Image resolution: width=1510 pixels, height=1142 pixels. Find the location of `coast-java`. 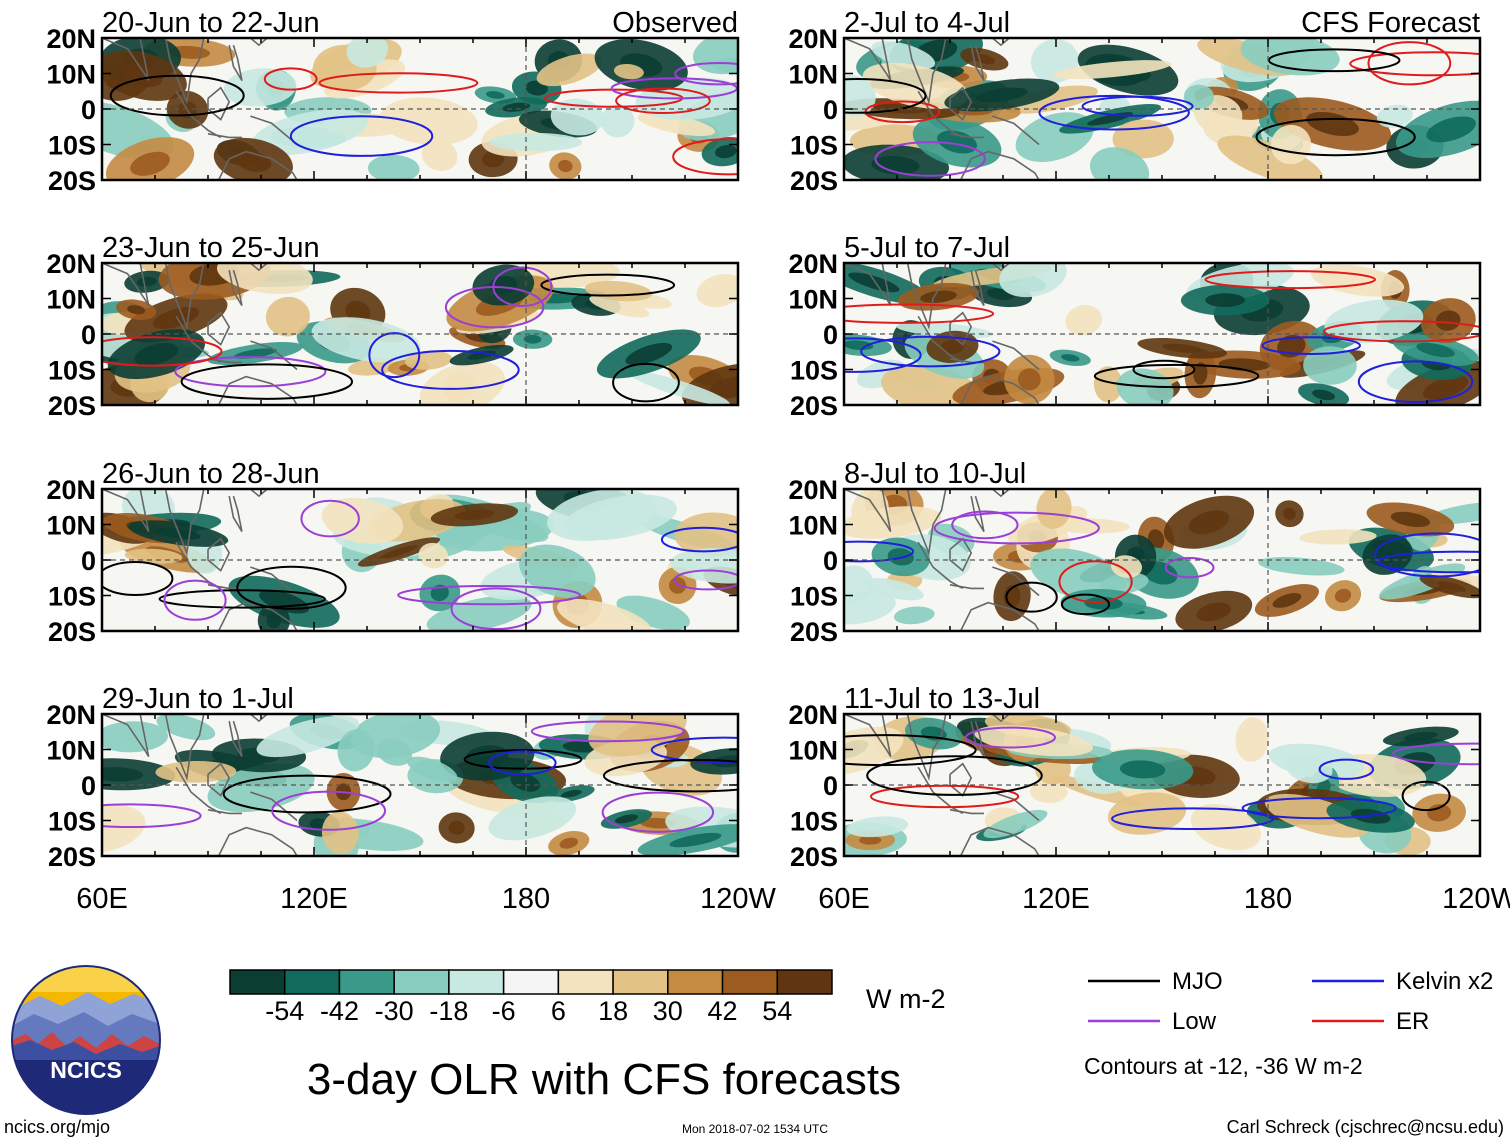

coast-java is located at coordinates (966, 812).